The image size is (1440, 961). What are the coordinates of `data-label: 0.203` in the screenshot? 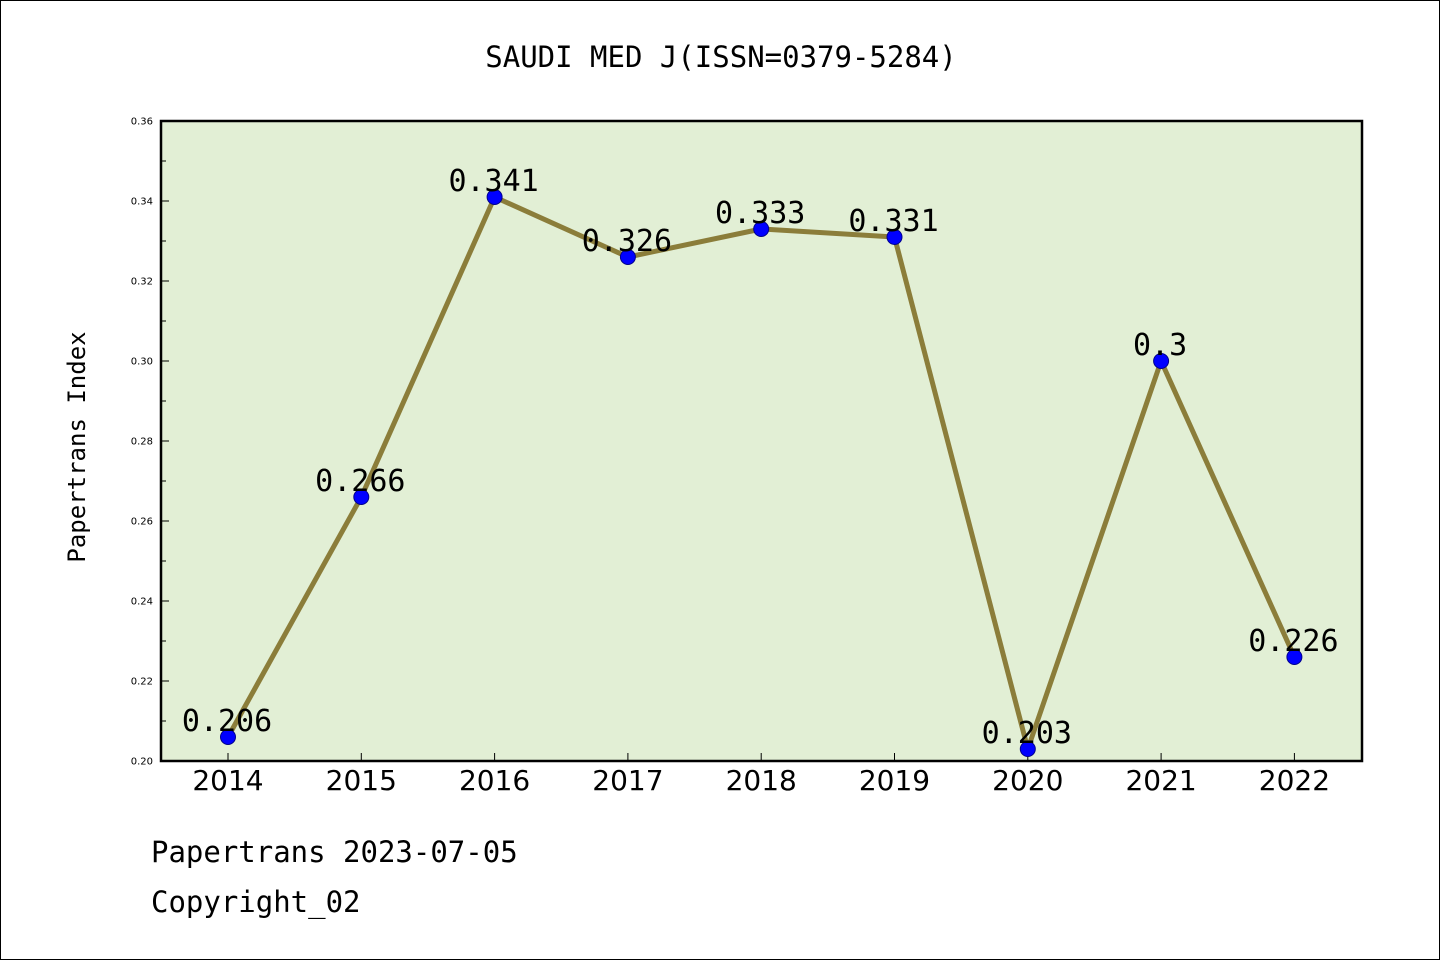 It's located at (1027, 733).